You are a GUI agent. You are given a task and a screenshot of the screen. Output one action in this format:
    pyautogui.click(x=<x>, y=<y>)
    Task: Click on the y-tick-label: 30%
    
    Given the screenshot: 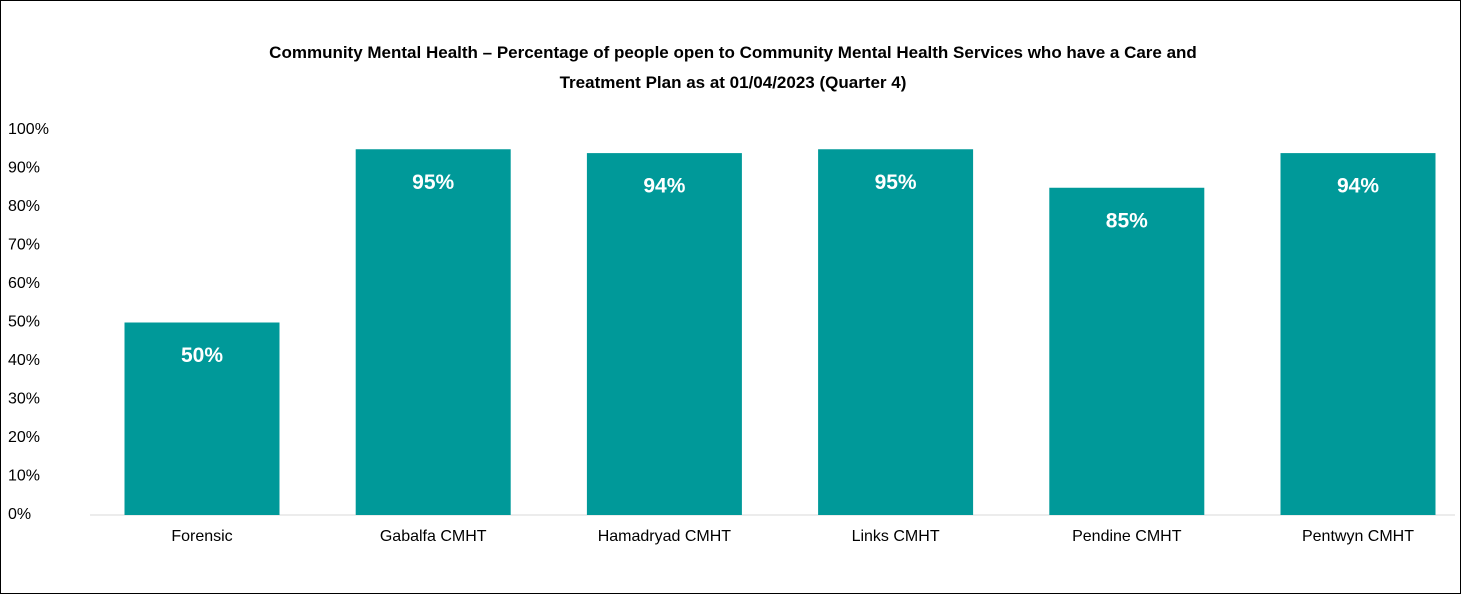 What is the action you would take?
    pyautogui.click(x=24, y=399)
    